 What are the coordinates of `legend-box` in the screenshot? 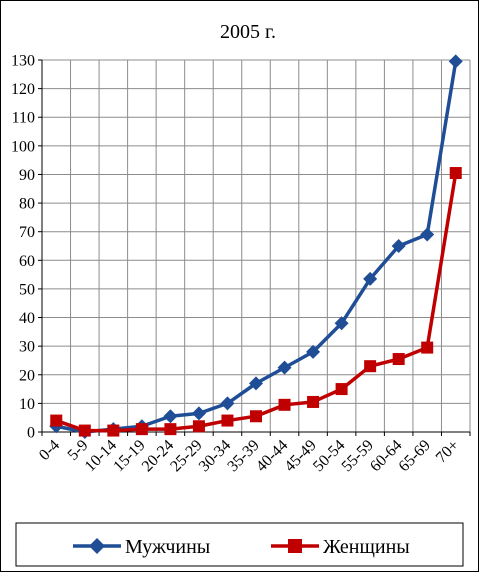 It's located at (239, 544).